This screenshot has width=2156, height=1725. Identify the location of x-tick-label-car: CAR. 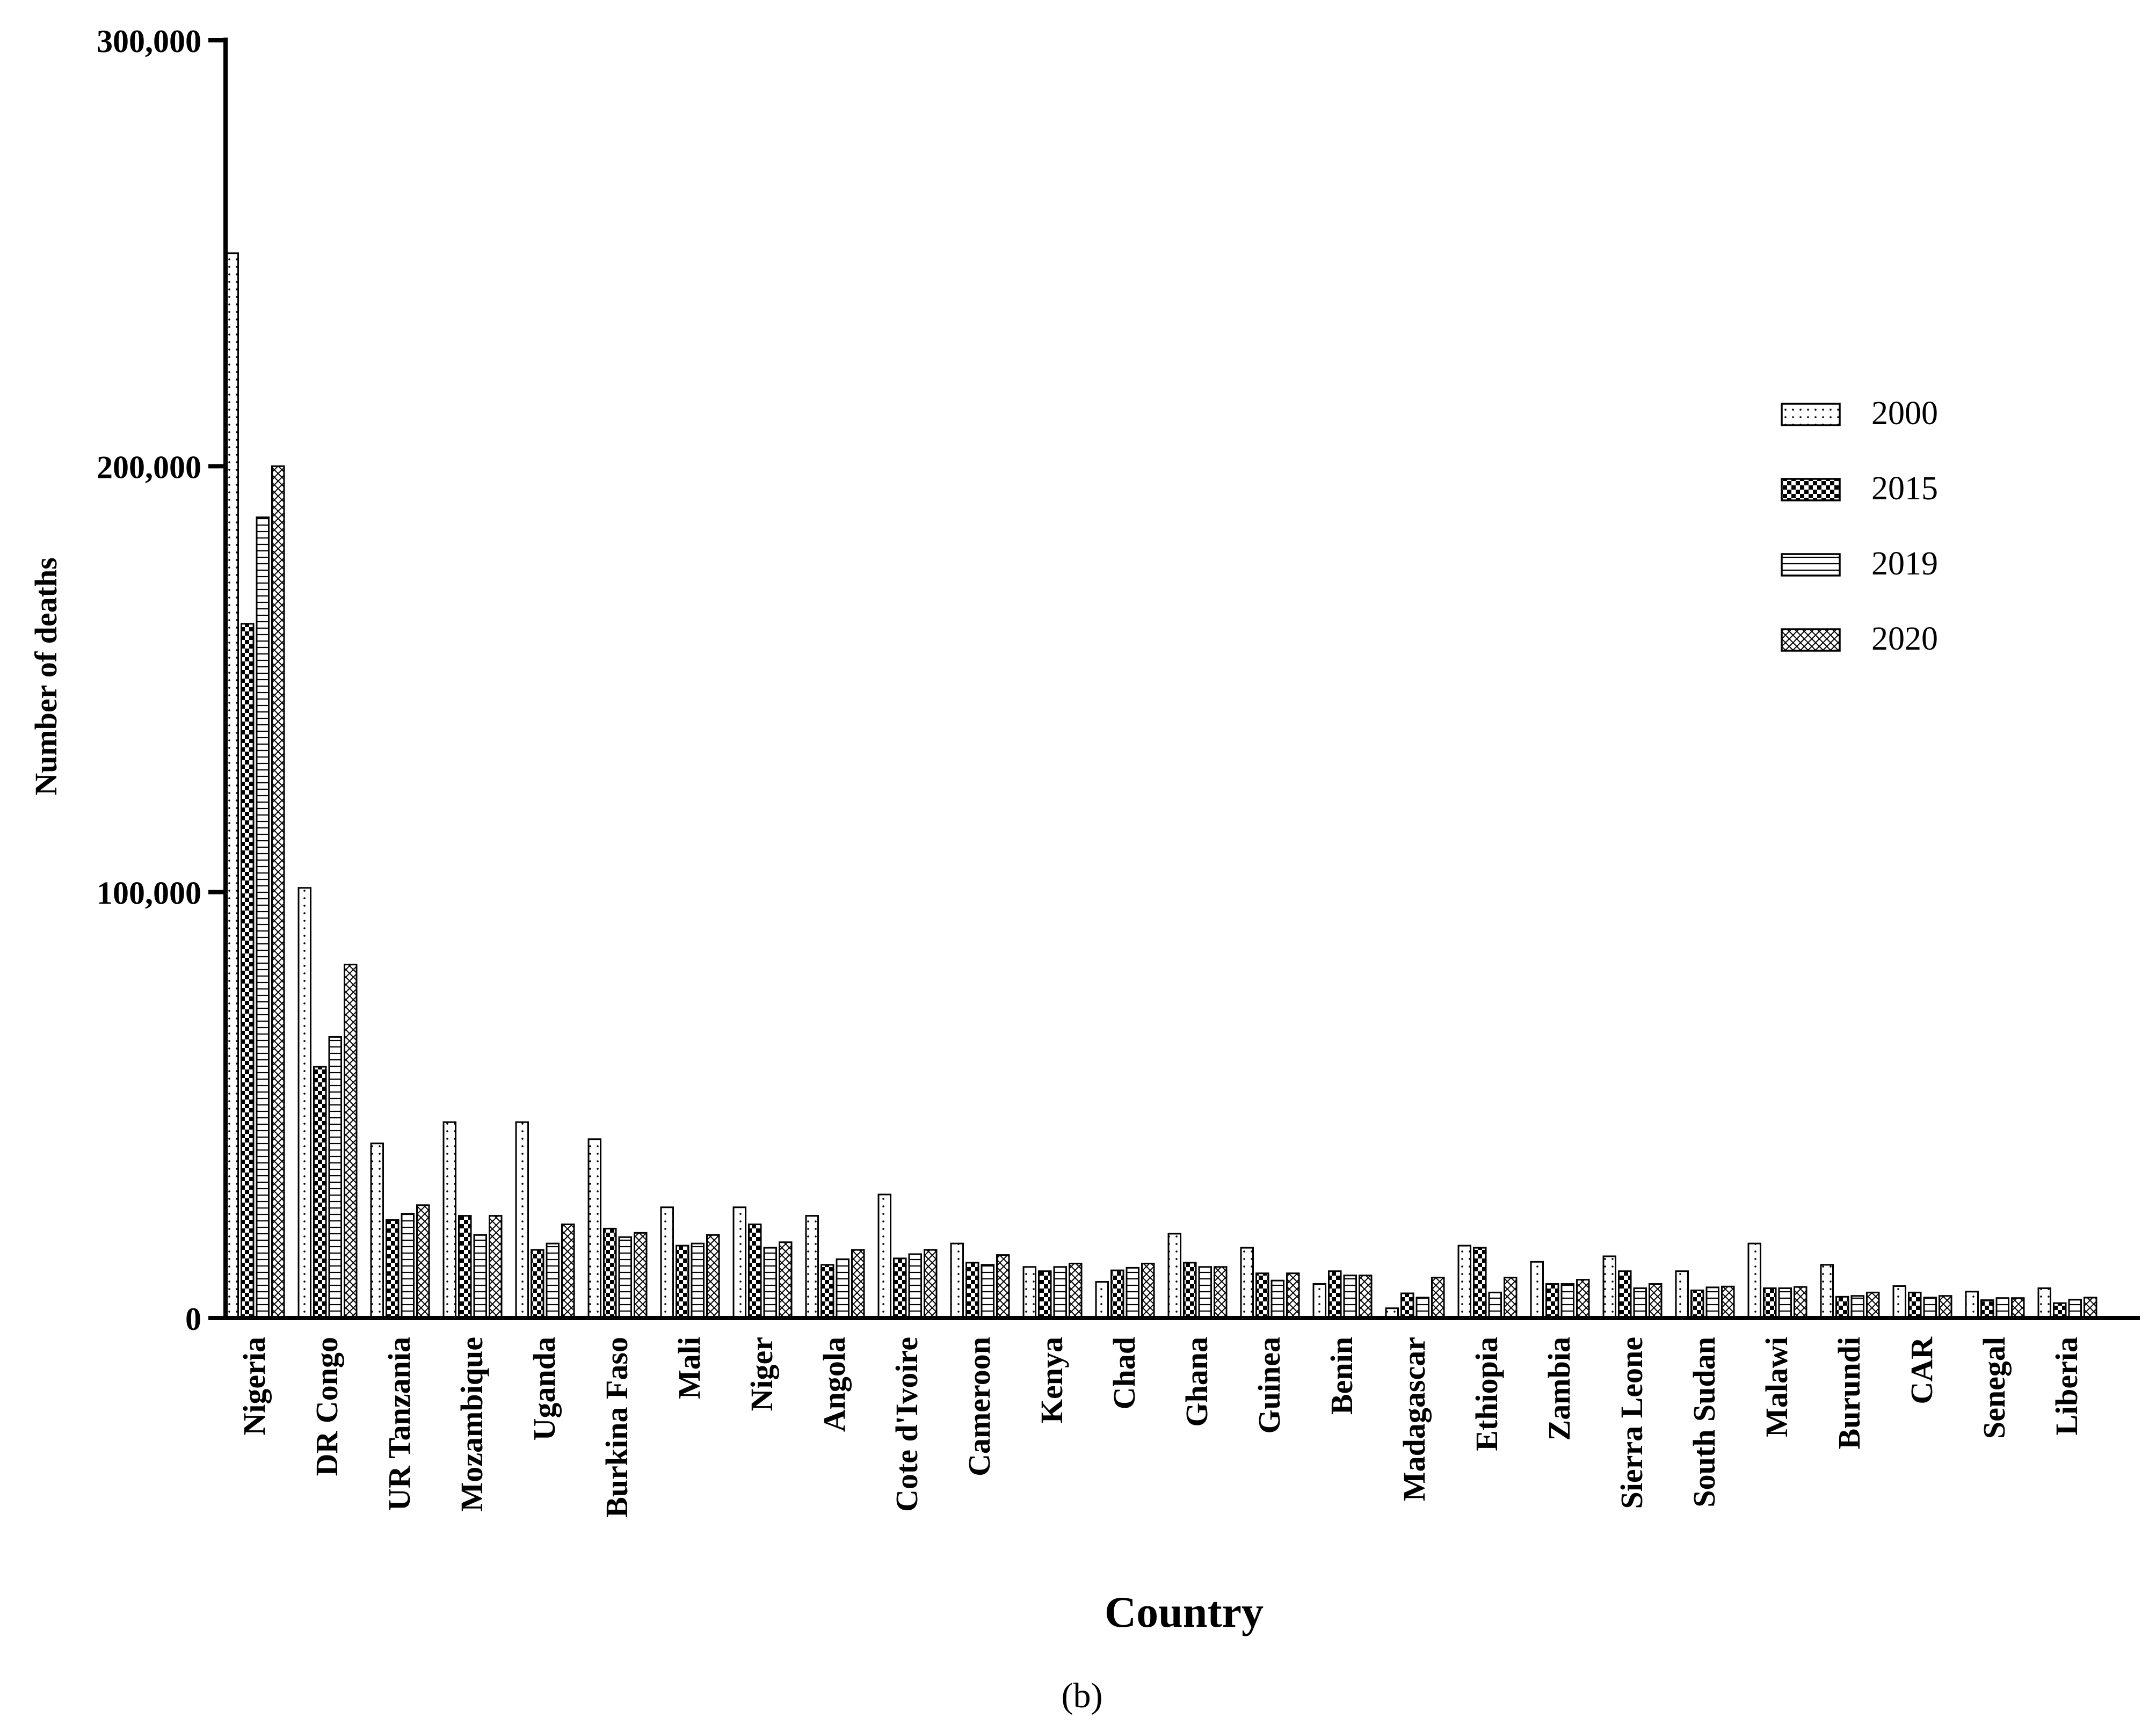
(1922, 1370).